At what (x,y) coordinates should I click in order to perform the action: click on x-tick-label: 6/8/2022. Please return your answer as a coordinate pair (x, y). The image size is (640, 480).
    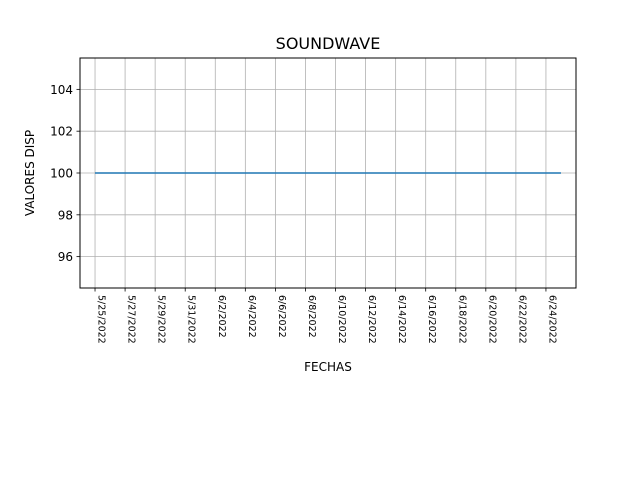
    Looking at the image, I should click on (311, 316).